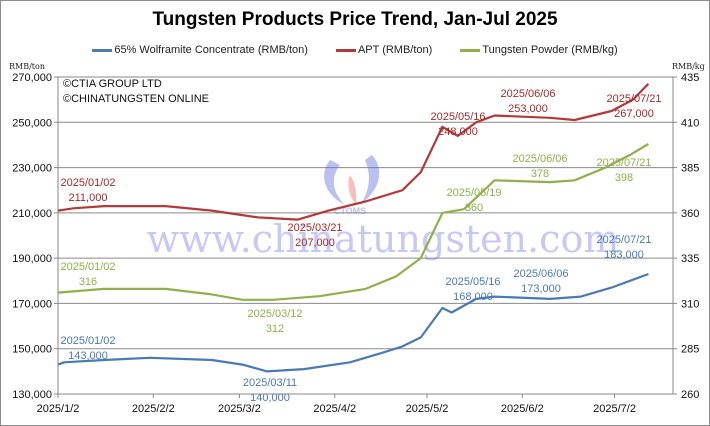 The height and width of the screenshot is (426, 710). Describe the element at coordinates (32, 304) in the screenshot. I see `left-axis-tick: 170,000` at that location.